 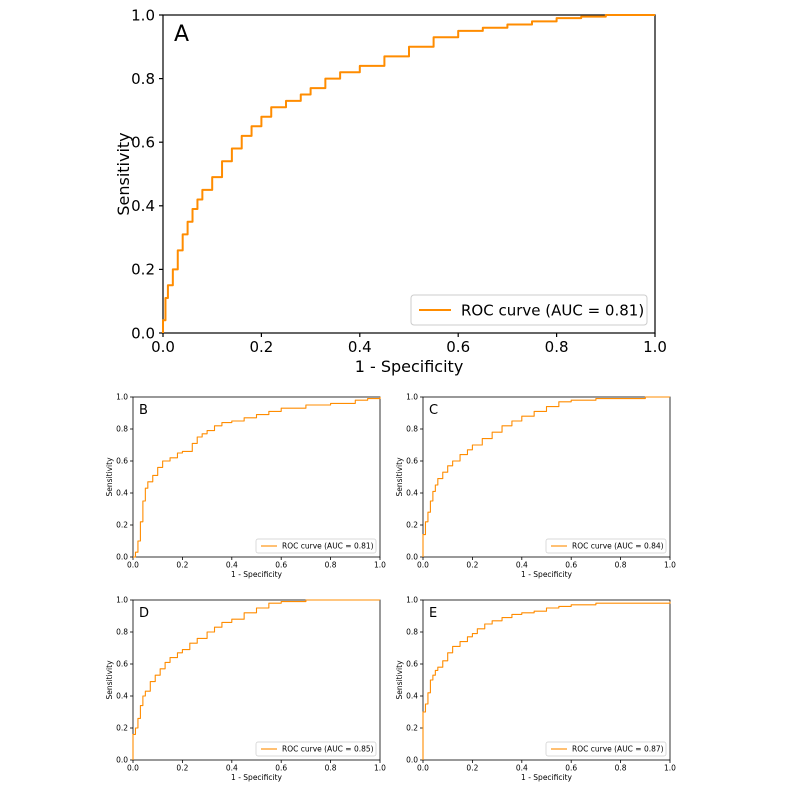 I want to click on legend: ROC curve (AUC = 0.84), so click(x=606, y=546).